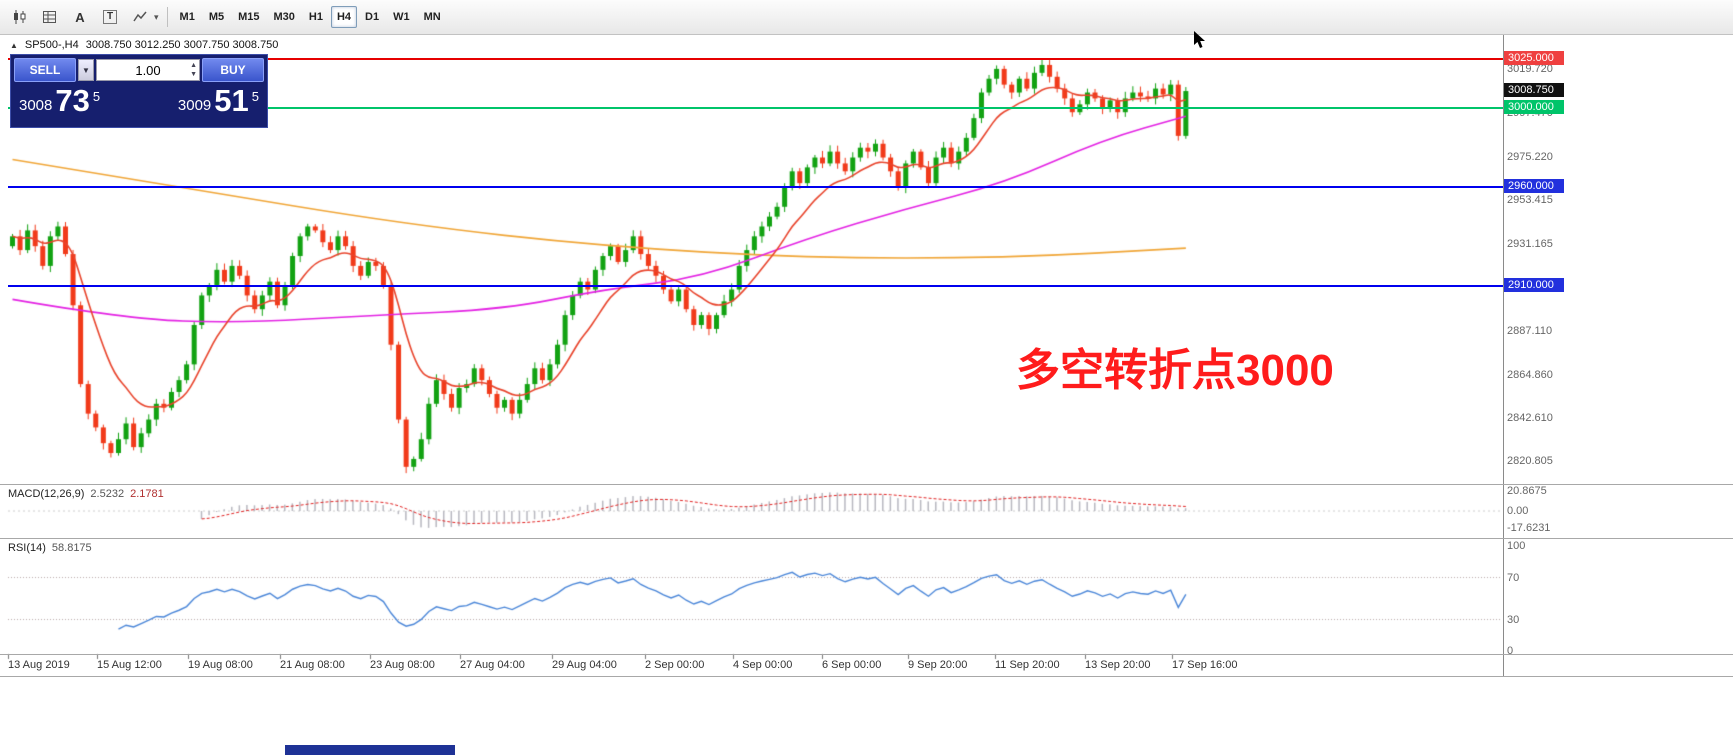  I want to click on text-label-icon: A, so click(80, 17).